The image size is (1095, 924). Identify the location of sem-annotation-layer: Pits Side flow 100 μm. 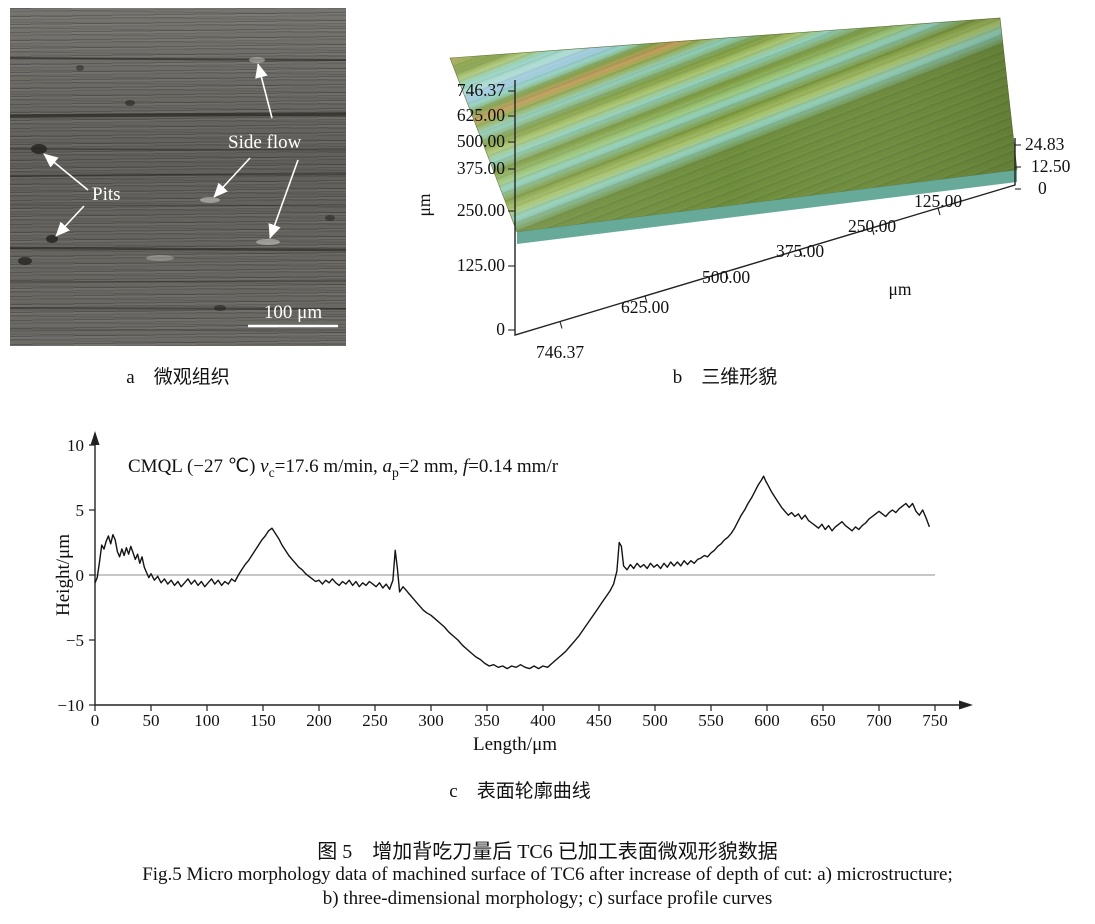
(178, 194).